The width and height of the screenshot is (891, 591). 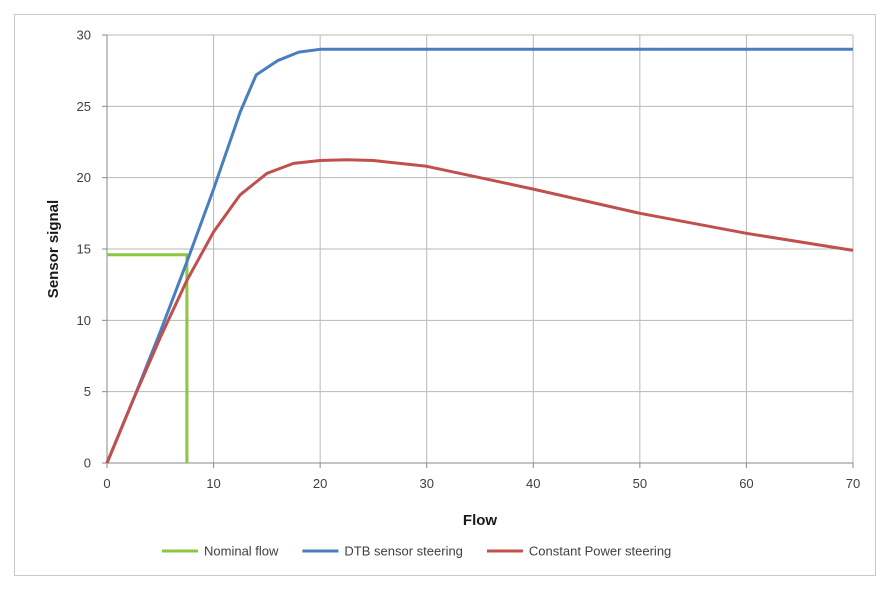 I want to click on x-tick-label: 60, so click(x=746, y=483).